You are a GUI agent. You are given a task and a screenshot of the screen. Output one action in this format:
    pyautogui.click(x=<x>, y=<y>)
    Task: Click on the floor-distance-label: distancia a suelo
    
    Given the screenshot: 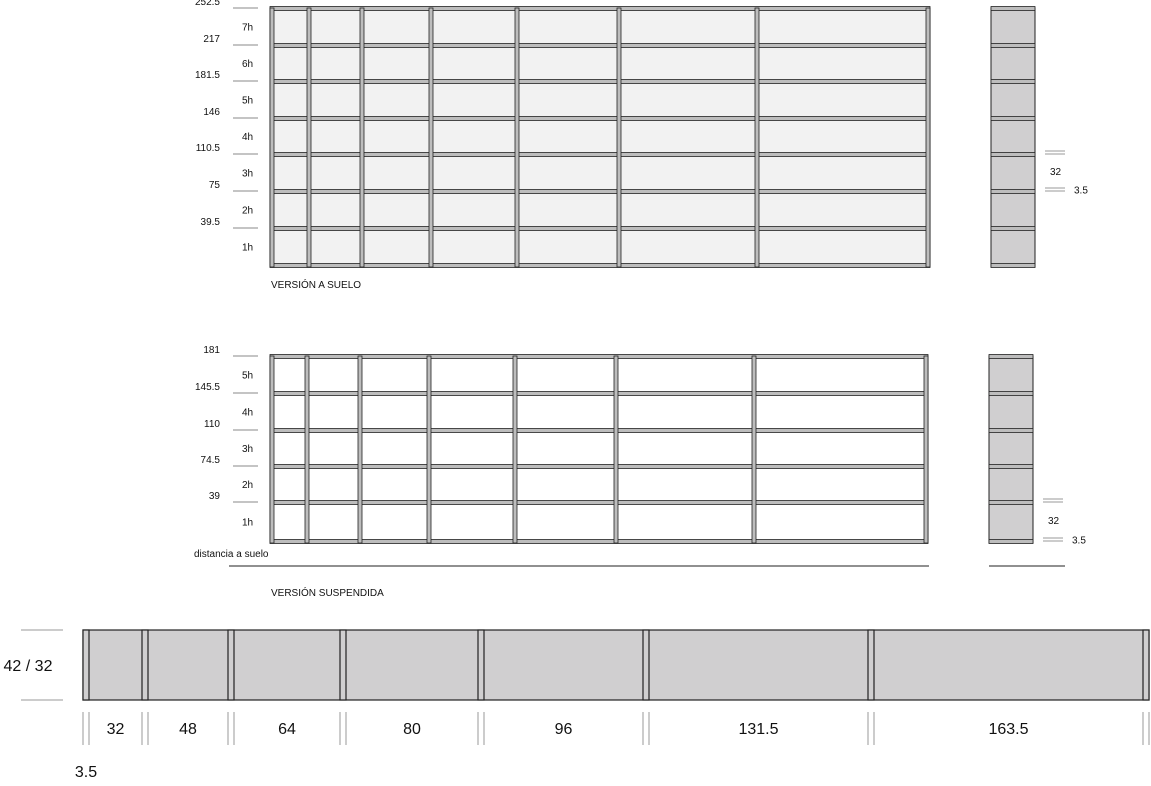 What is the action you would take?
    pyautogui.click(x=231, y=554)
    